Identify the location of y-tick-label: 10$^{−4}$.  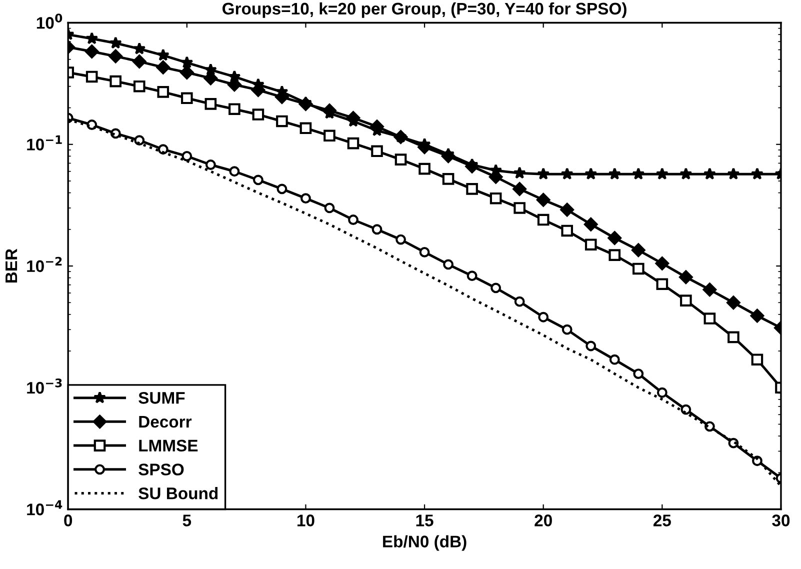
(44, 508).